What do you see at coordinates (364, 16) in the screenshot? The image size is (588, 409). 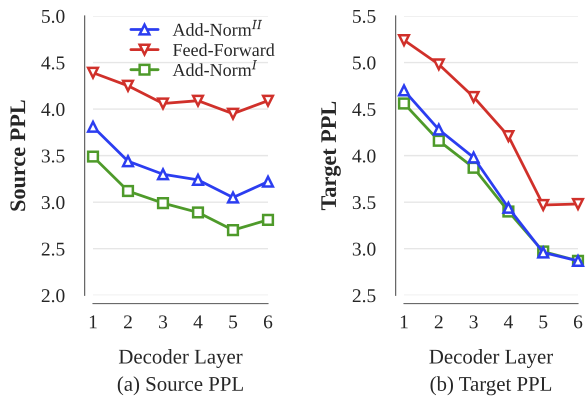 I see `y-tick-label: 5.5` at bounding box center [364, 16].